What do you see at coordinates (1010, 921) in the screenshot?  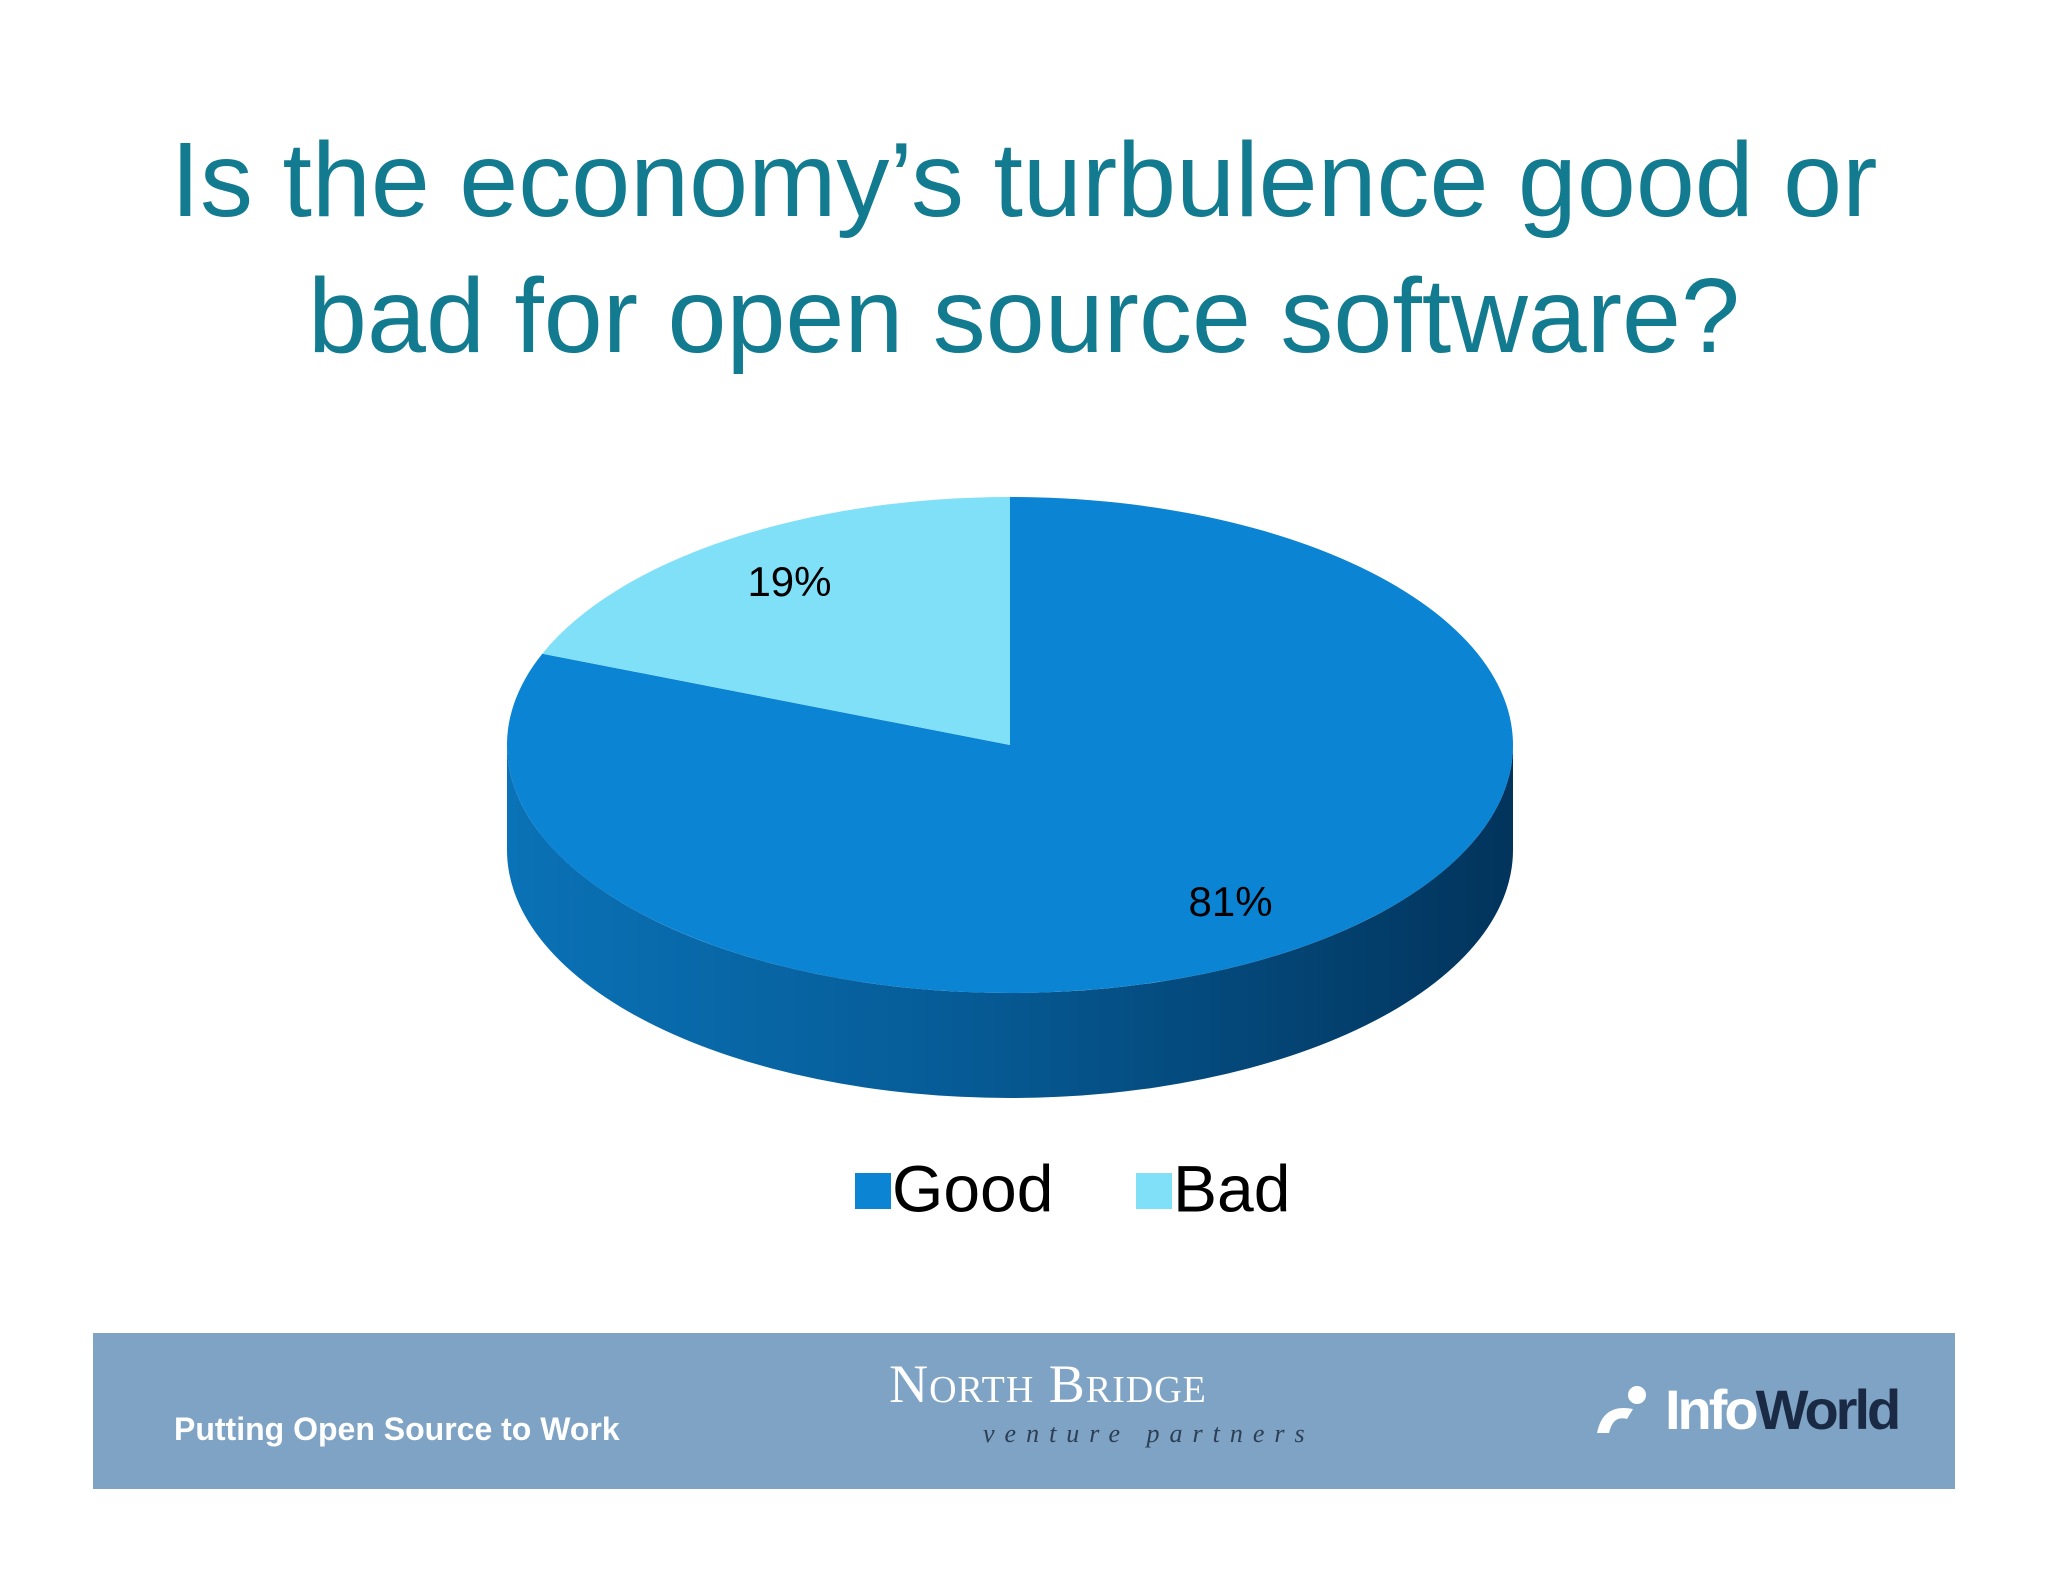 I see `pie-side` at bounding box center [1010, 921].